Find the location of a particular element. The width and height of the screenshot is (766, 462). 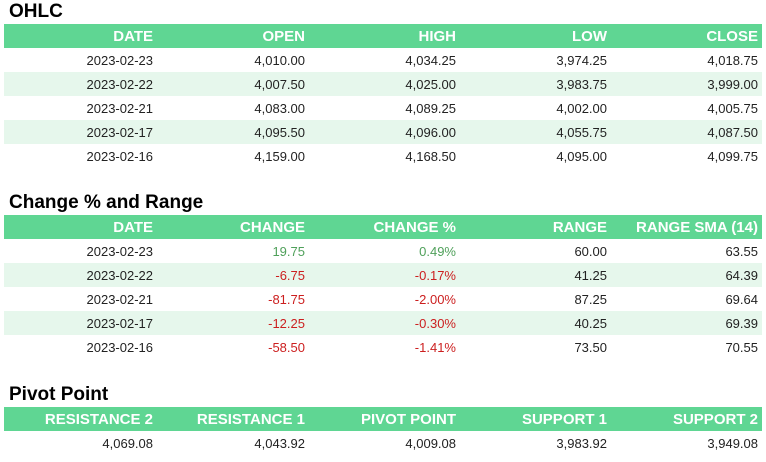

cell-range: 40.25 is located at coordinates (535, 323).